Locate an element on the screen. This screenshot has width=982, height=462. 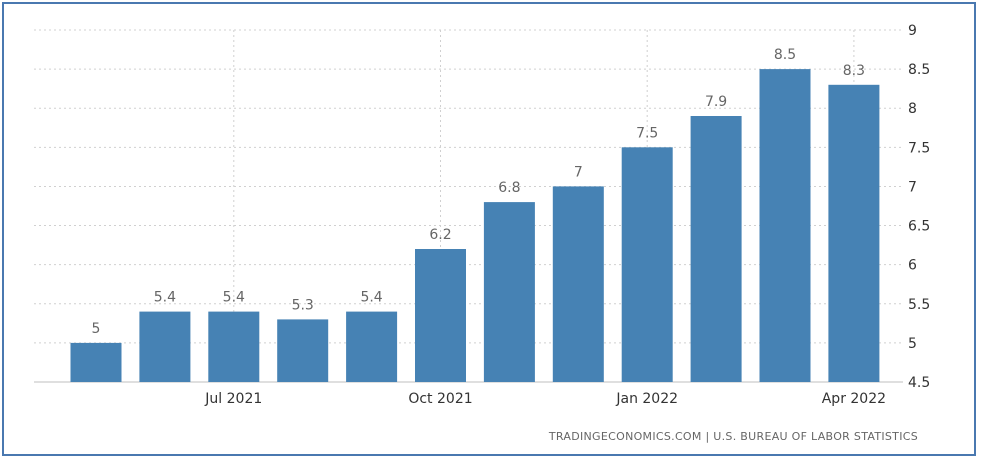
x-tick-label: Oct 2021 is located at coordinates (440, 399).